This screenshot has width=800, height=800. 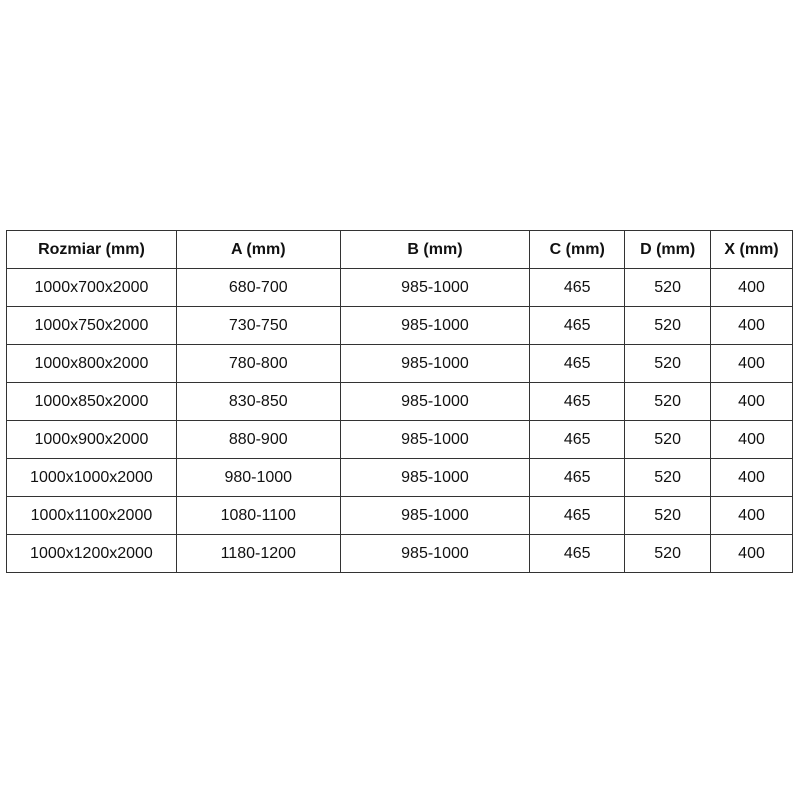 I want to click on table-row: 1000x700x2000 680-700 985-1000 465 520 400, so click(x=399, y=287).